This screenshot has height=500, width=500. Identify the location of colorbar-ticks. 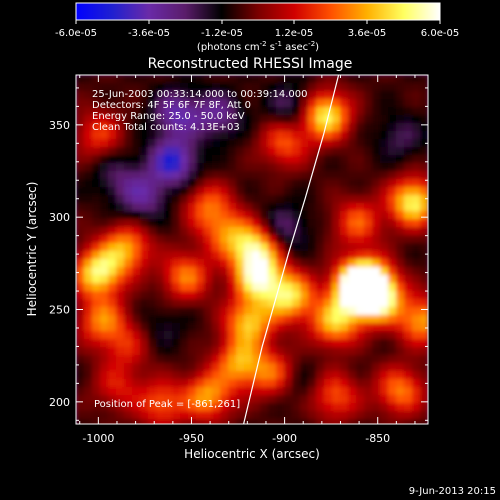
(258, 22).